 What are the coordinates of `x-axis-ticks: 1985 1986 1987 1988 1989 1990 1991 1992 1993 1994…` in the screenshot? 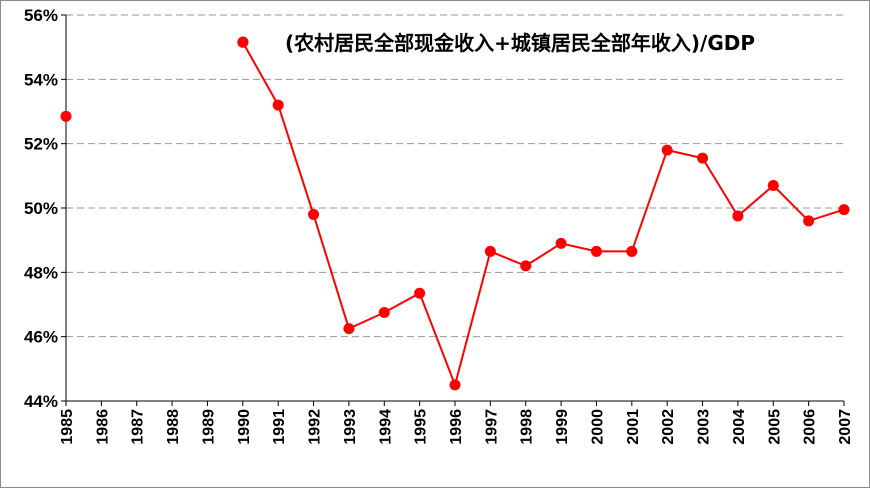 It's located at (456, 423).